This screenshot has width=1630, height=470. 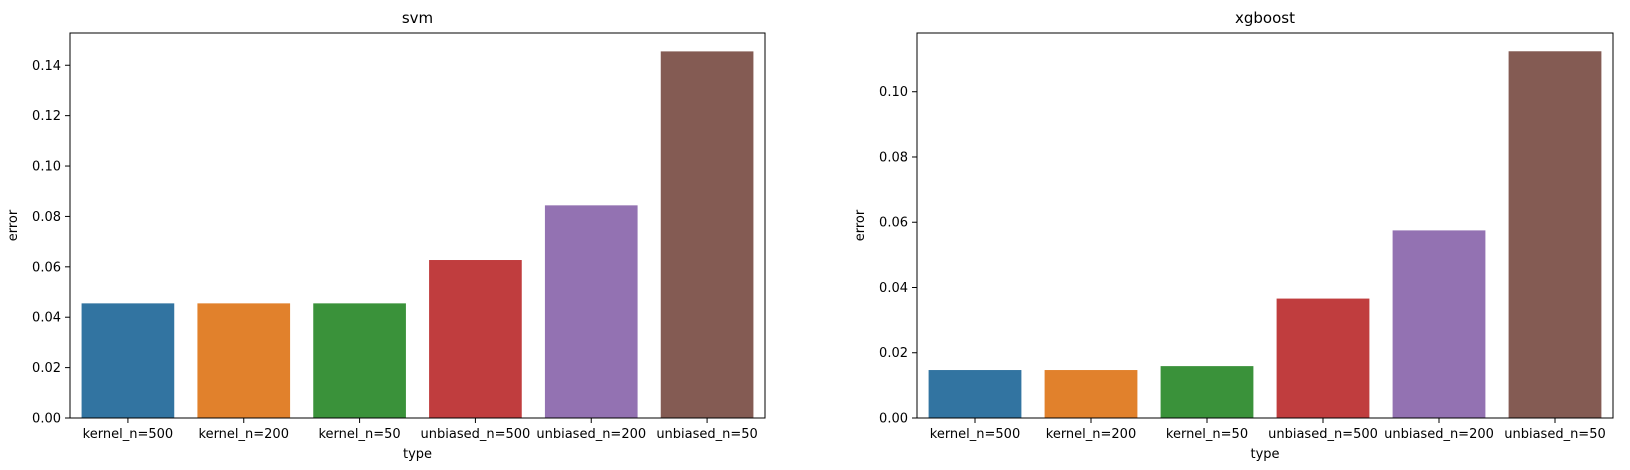 I want to click on y-tick-label: 0.12, so click(x=46, y=116).